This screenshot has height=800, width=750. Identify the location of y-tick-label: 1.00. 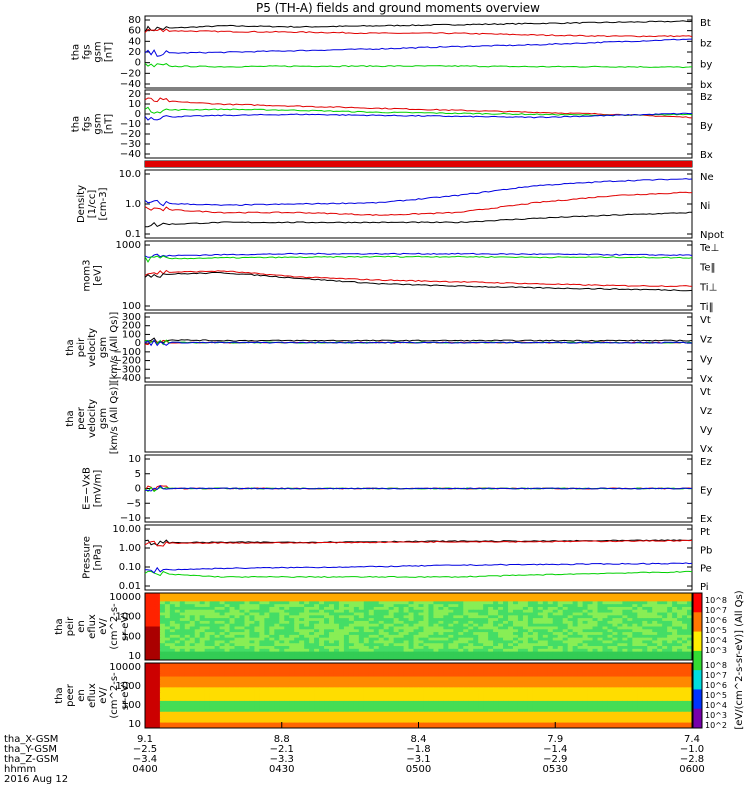
(130, 548).